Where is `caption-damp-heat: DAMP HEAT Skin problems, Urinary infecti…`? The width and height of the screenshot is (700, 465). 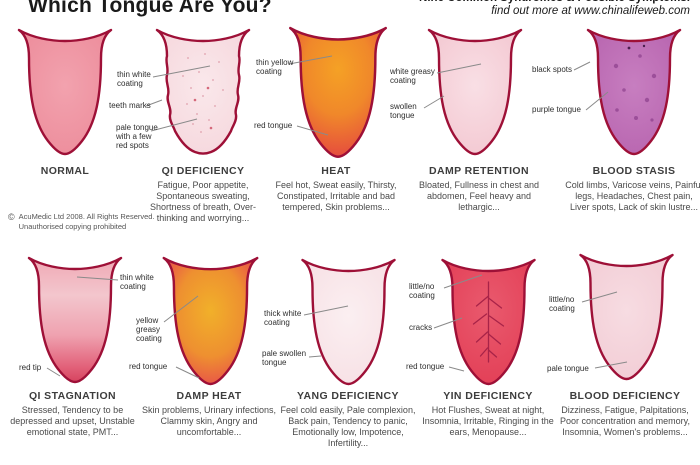
caption-damp-heat: DAMP HEAT Skin problems, Urinary infecti… is located at coordinates (209, 414).